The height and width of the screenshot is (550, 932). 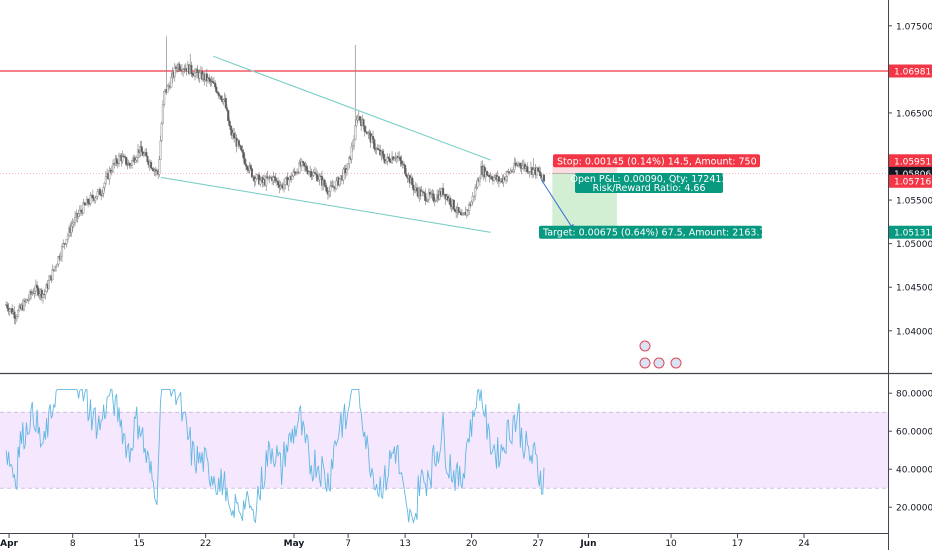 I want to click on time-tick-label: May, so click(x=294, y=544).